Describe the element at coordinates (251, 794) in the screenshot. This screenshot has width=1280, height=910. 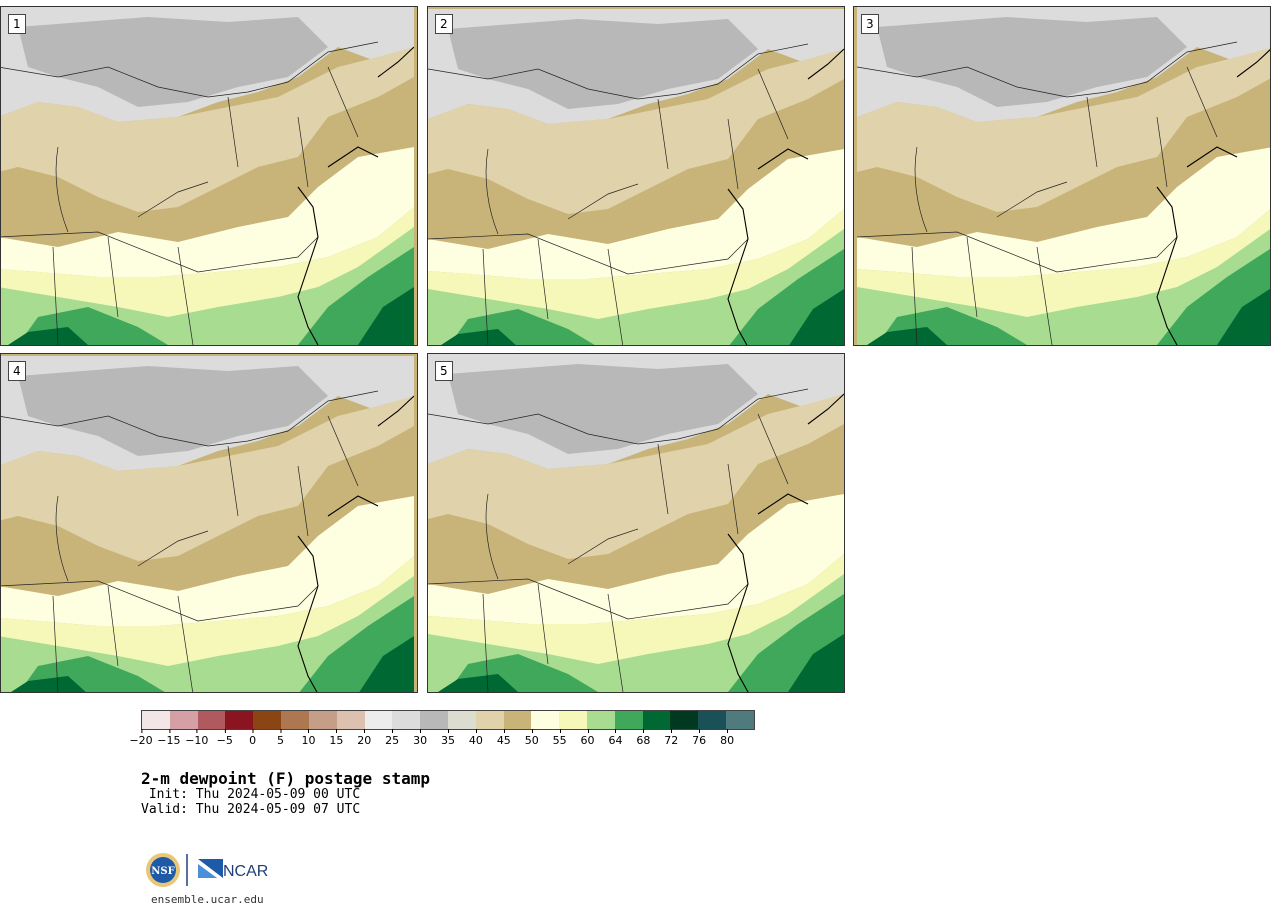
I see `init-time: Init: Thu 2024-05-09 00 UTC` at that location.